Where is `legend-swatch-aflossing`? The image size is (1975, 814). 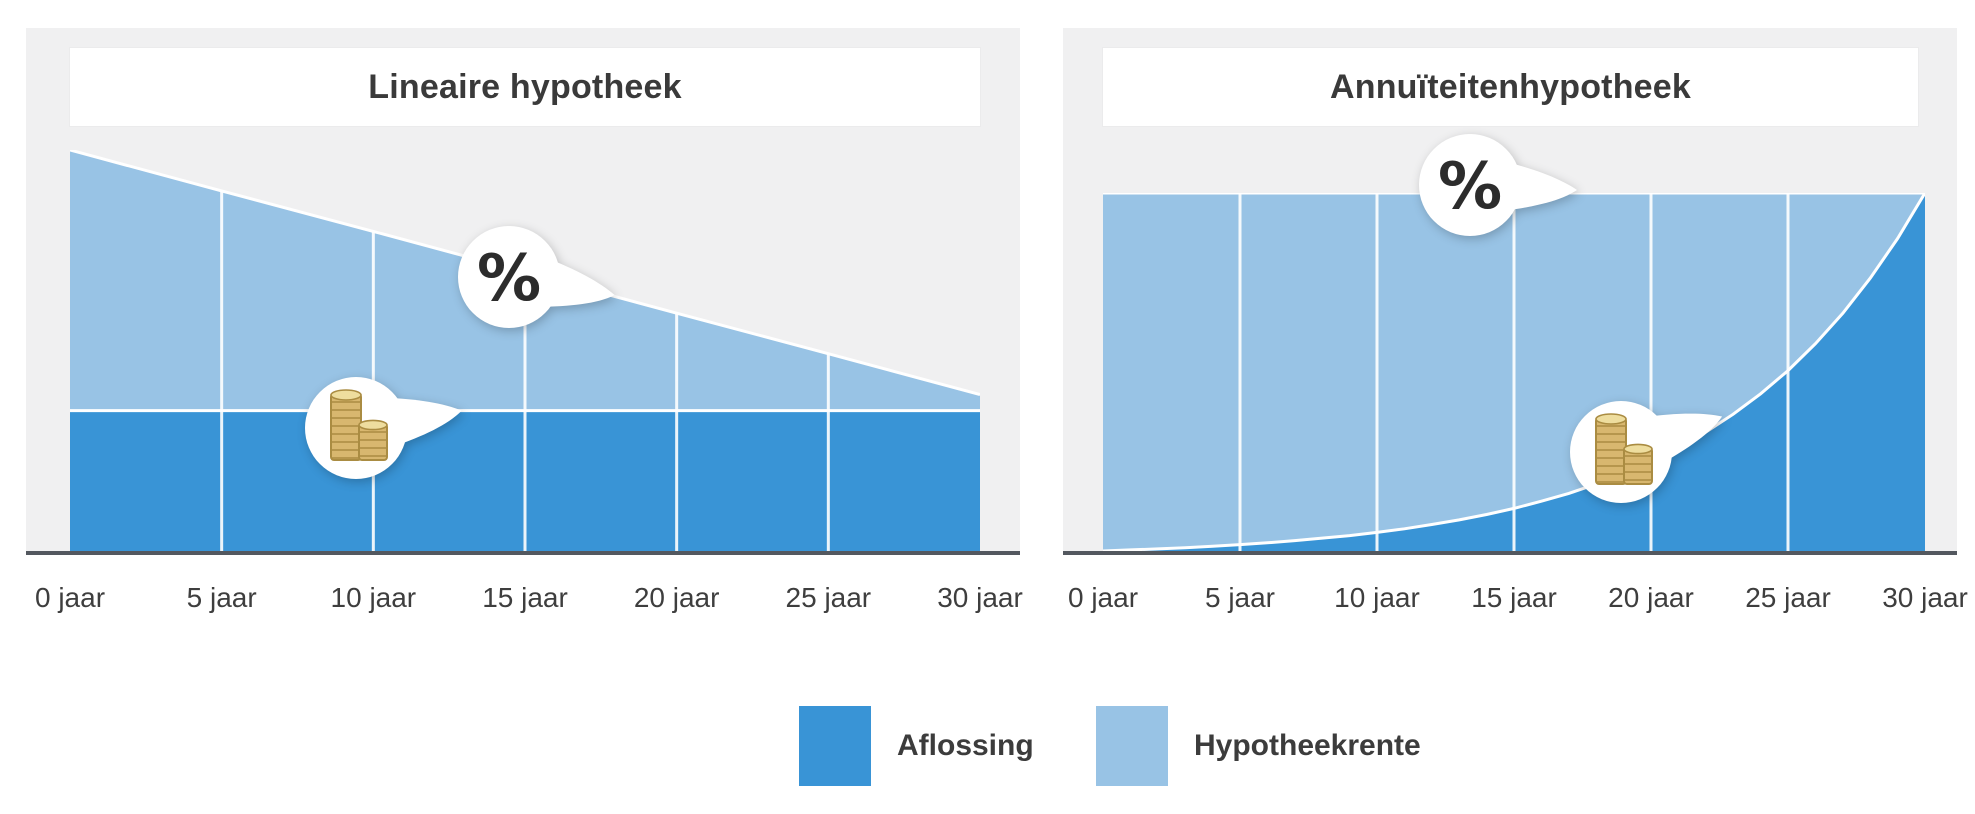
legend-swatch-aflossing is located at coordinates (835, 746).